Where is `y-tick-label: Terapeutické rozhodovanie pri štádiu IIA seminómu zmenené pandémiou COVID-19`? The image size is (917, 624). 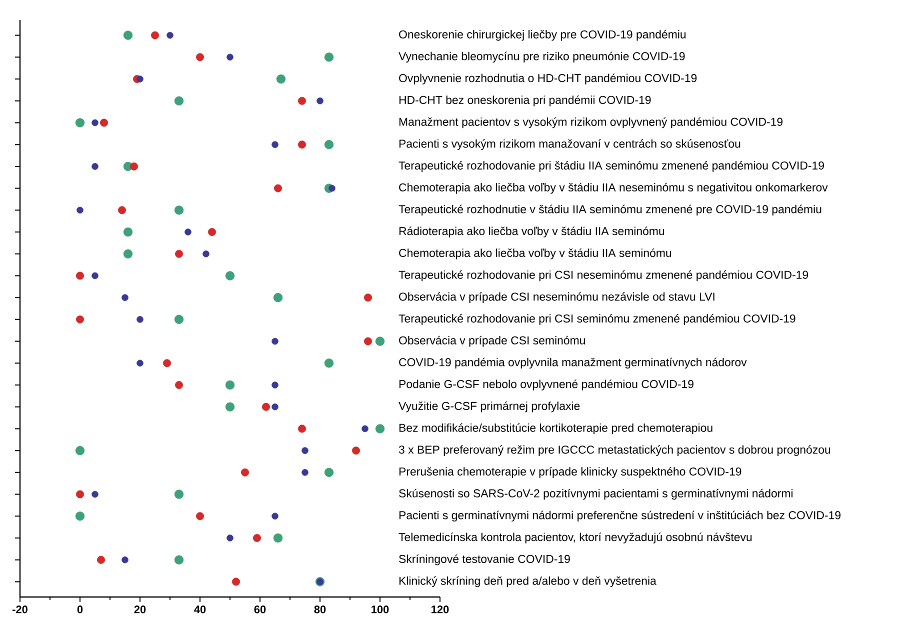
y-tick-label: Terapeutické rozhodovanie pri štádiu IIA seminómu zmenené pandémiou COVID-19 is located at coordinates (611, 166).